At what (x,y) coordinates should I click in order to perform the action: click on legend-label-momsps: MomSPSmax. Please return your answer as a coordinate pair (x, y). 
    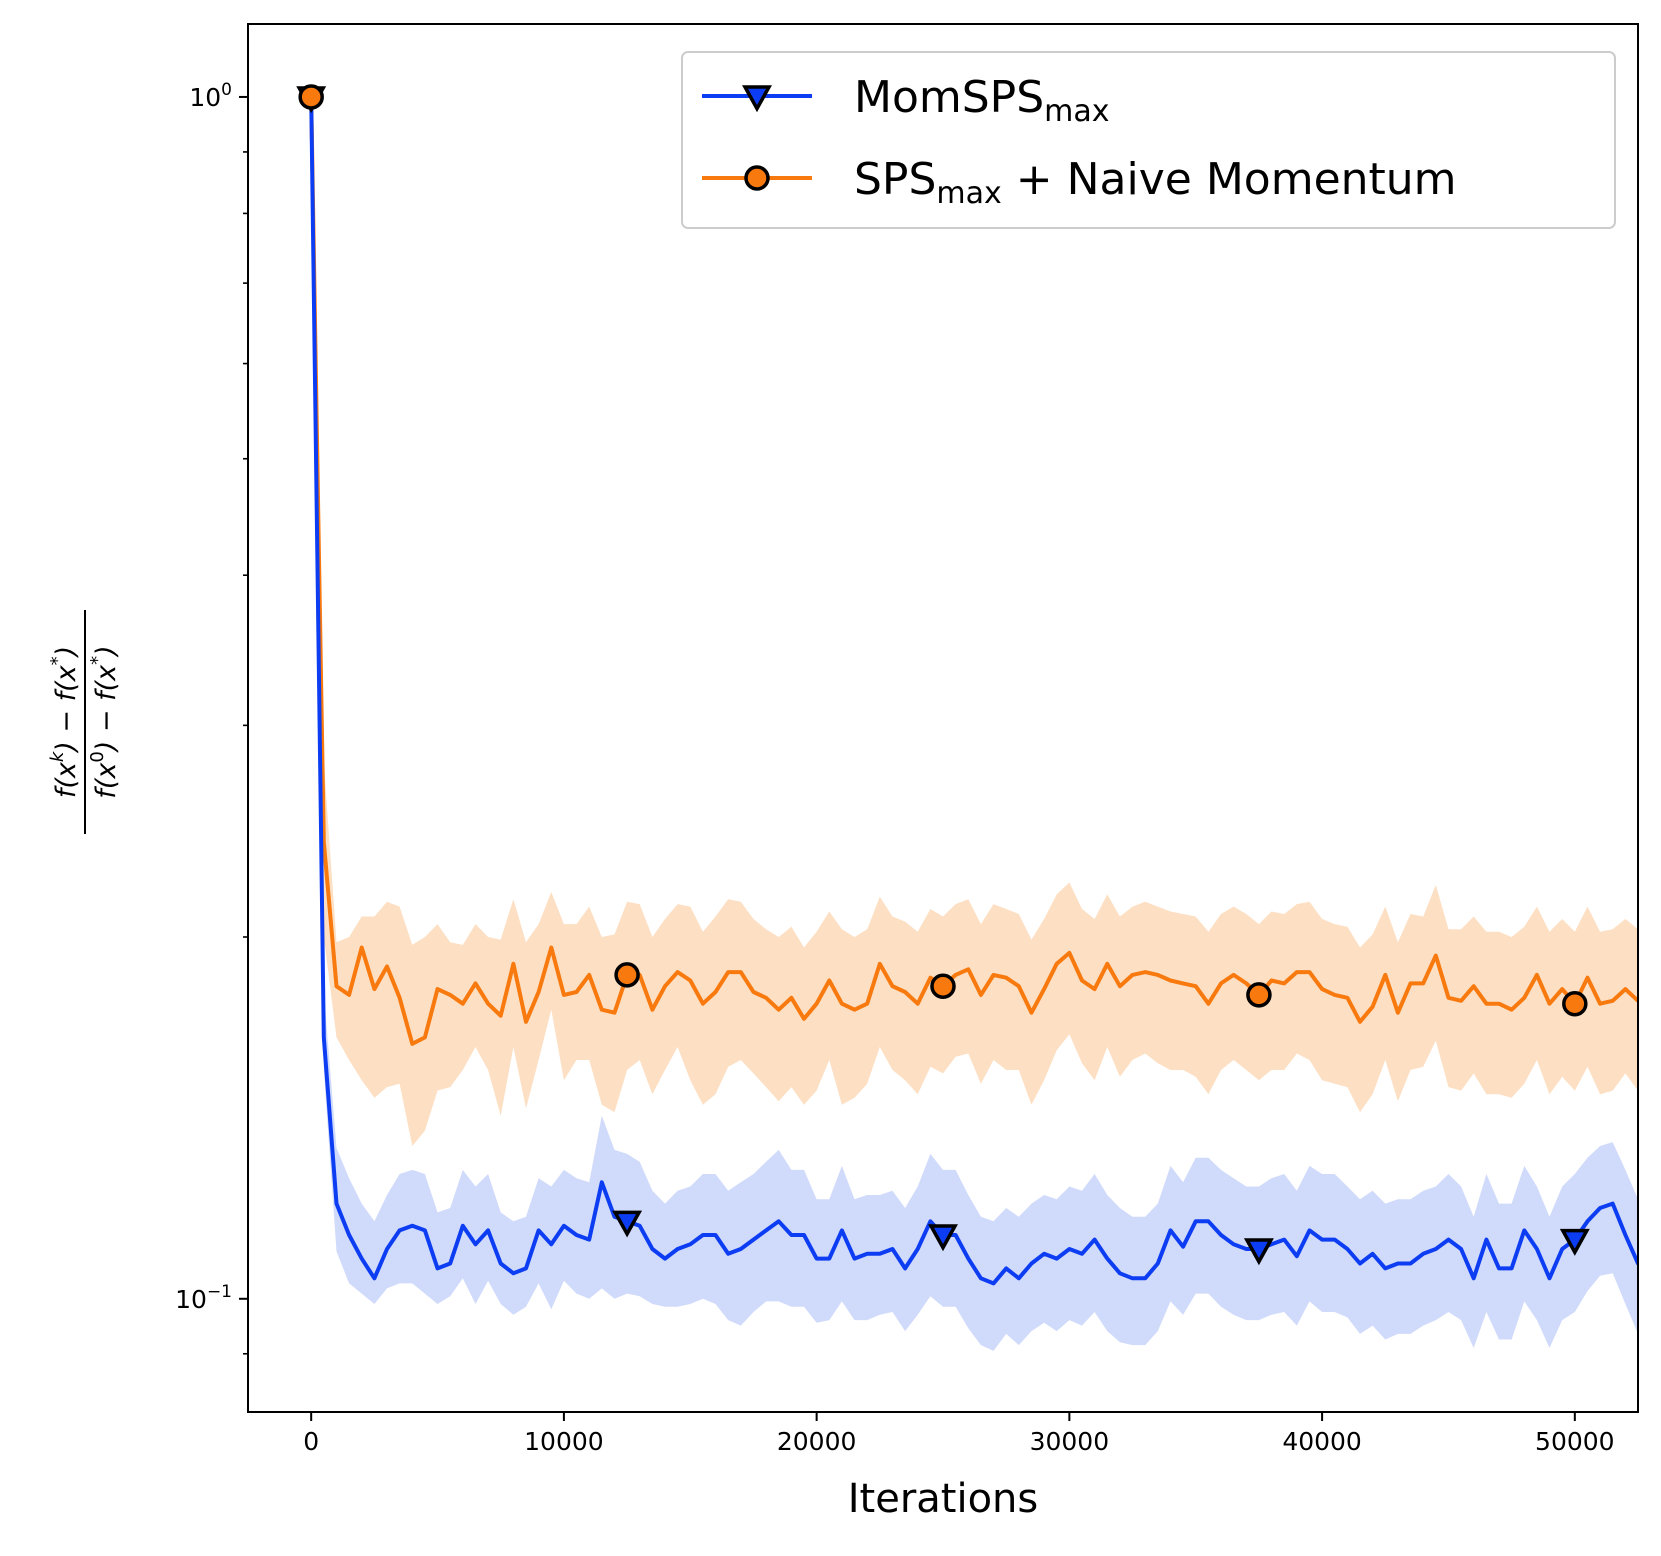
    Looking at the image, I should click on (982, 100).